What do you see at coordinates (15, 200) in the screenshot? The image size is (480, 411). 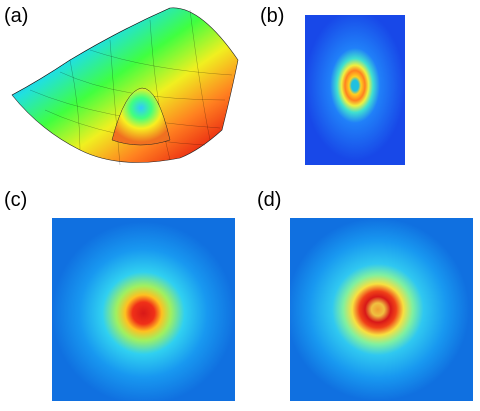 I see `panel-label: (c)` at bounding box center [15, 200].